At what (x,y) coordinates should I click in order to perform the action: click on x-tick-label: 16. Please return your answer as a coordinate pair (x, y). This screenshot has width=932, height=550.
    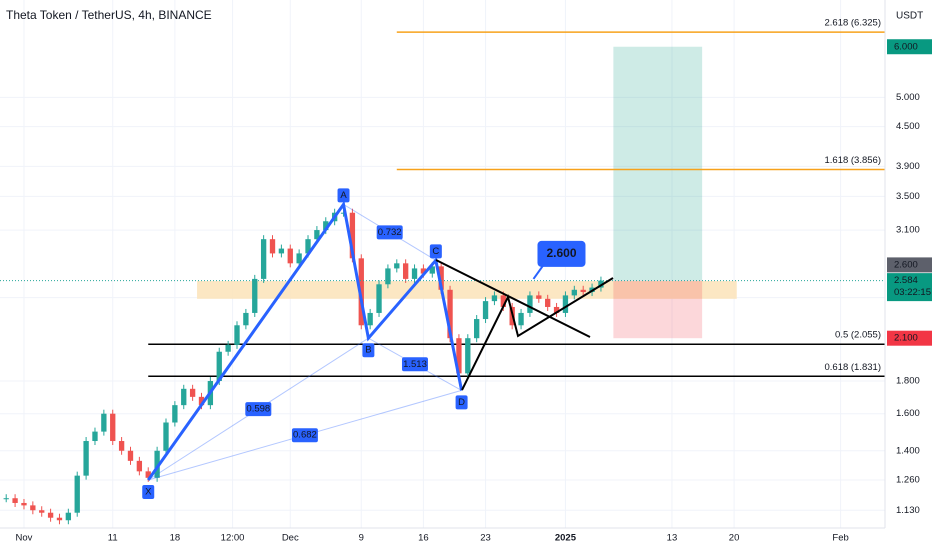
    Looking at the image, I should click on (423, 538).